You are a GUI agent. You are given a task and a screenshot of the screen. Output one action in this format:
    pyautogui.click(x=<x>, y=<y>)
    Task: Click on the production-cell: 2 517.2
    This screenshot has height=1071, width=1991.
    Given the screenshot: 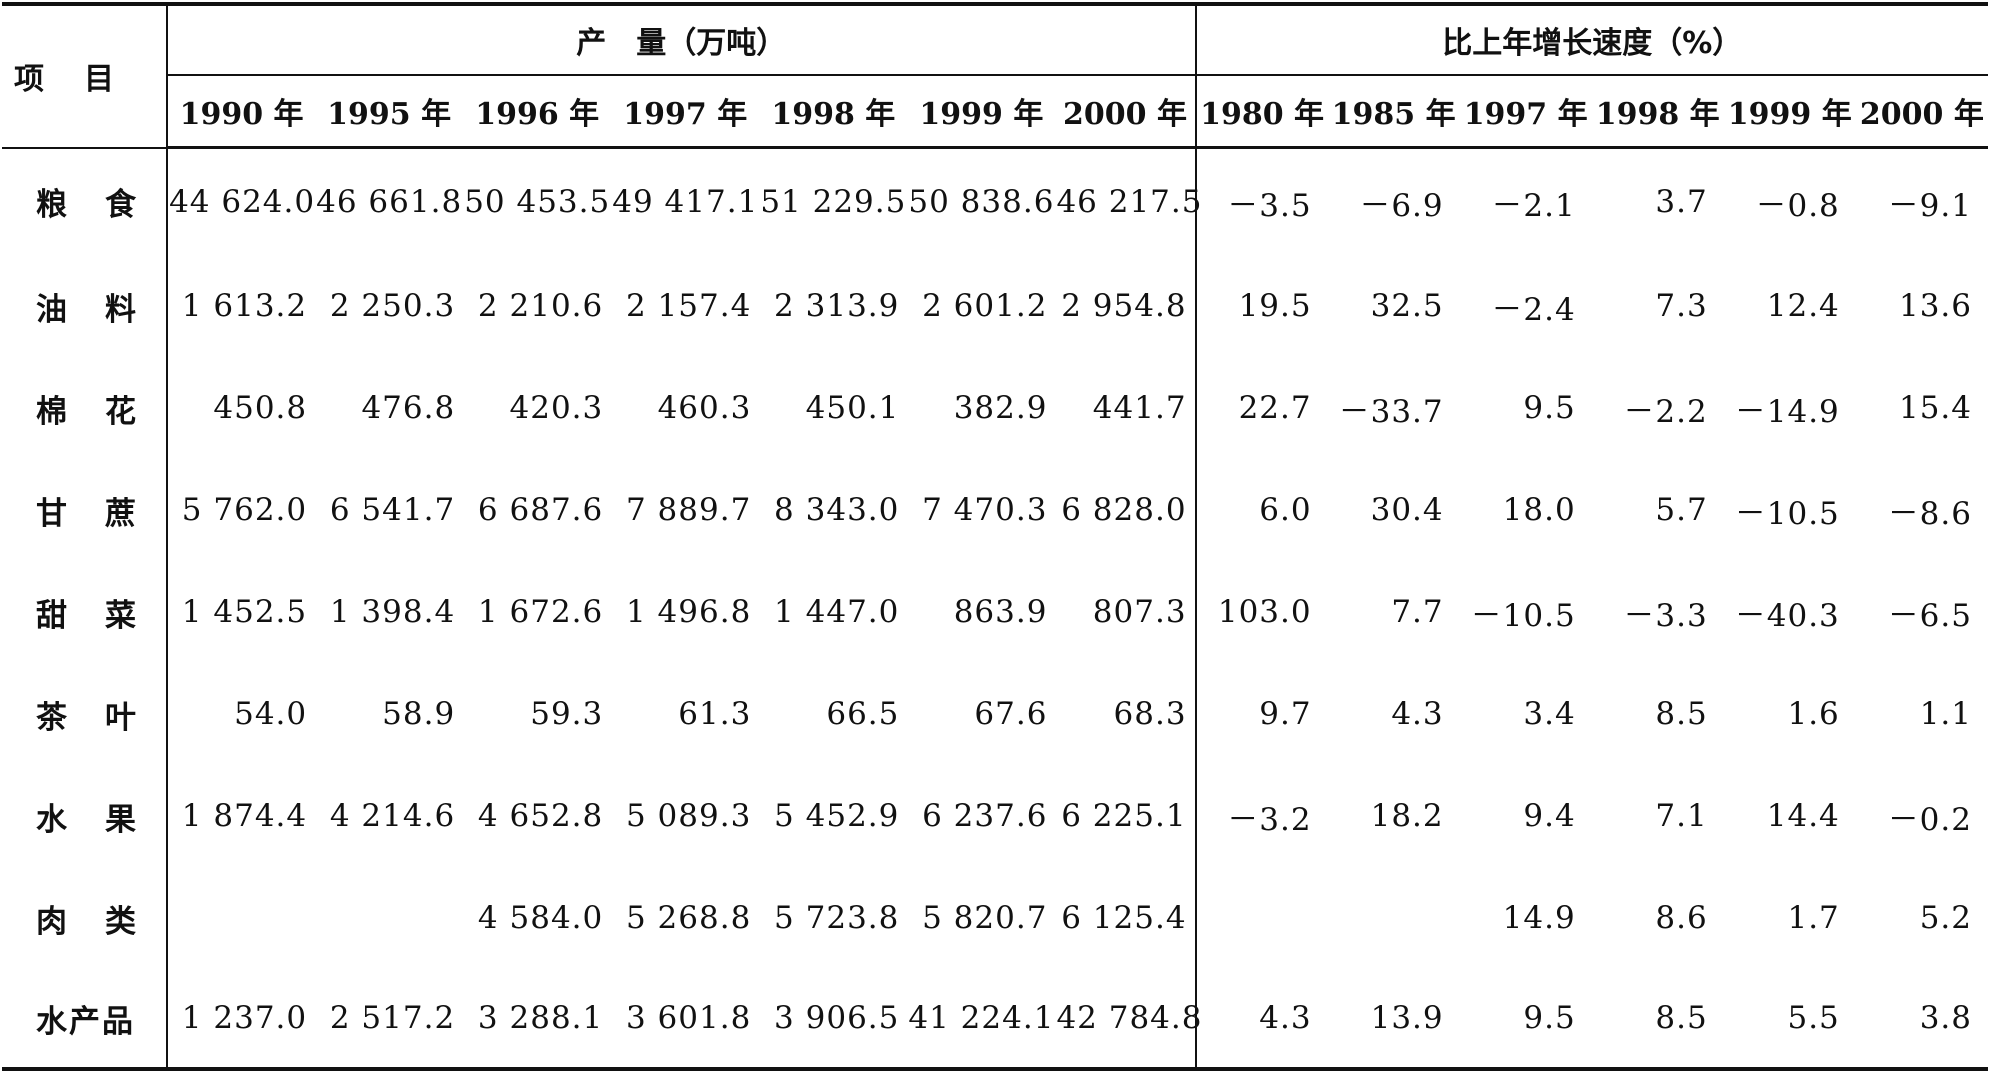 What is the action you would take?
    pyautogui.click(x=389, y=1020)
    